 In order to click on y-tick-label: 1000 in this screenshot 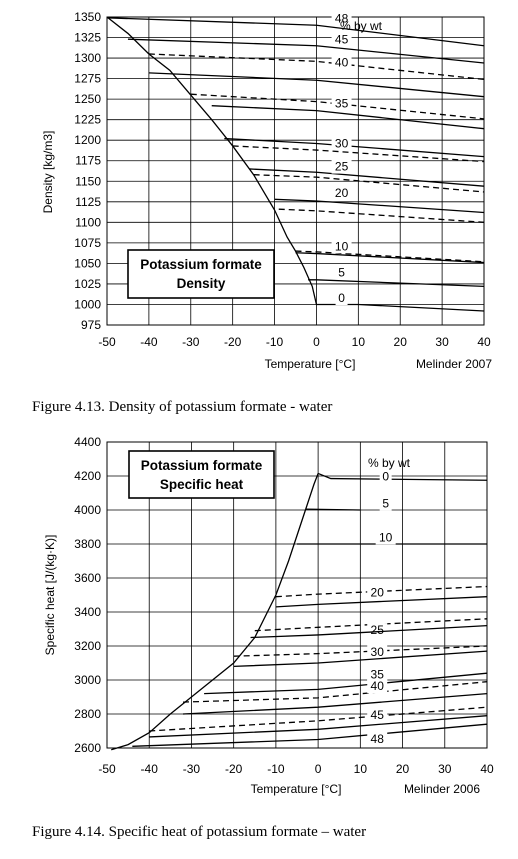, I will do `click(87, 304)`.